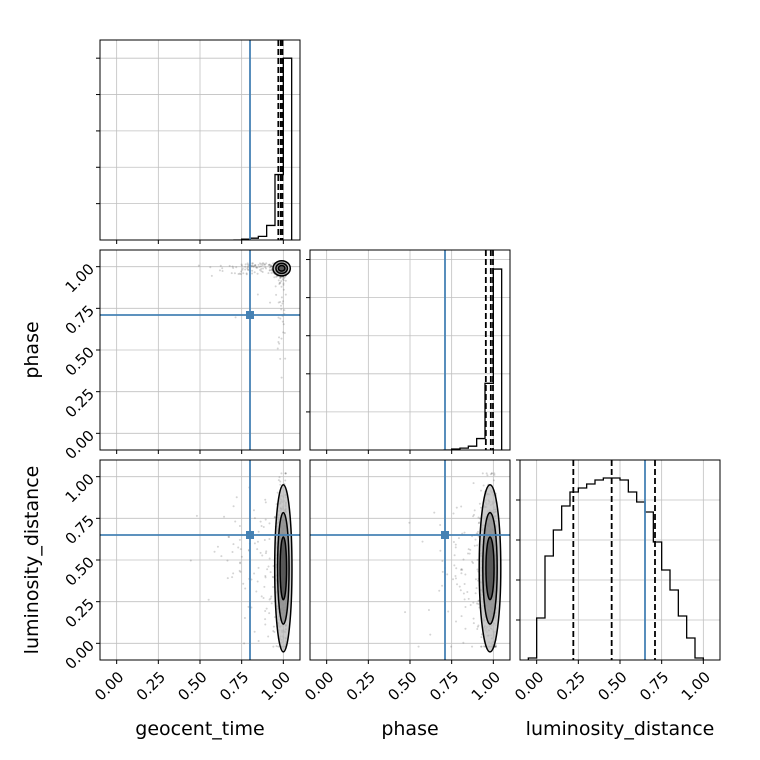 This screenshot has height=760, width=760. I want to click on histogram-step, so click(615, 568).